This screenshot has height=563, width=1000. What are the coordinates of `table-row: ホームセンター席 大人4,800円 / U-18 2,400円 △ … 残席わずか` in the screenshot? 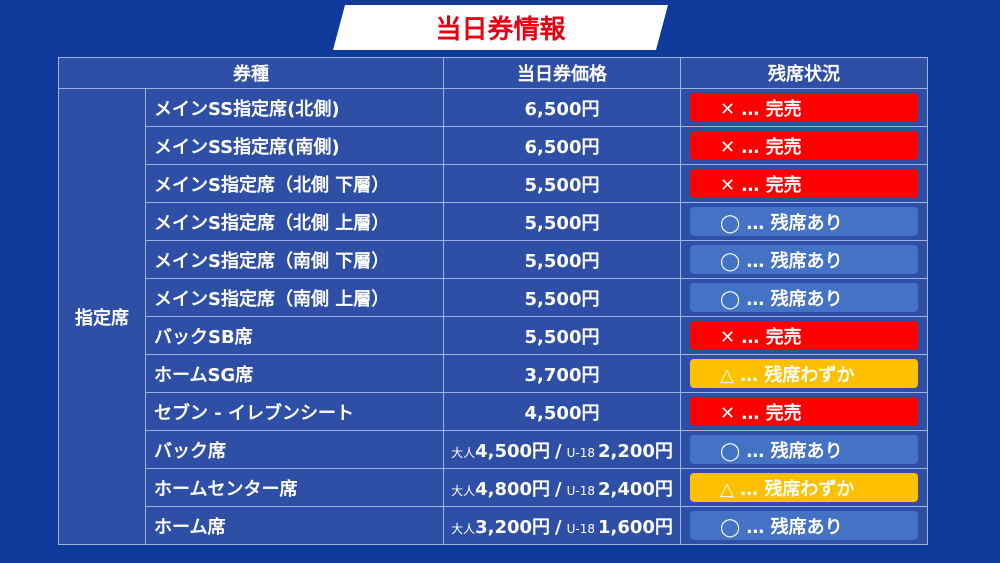 It's located at (493, 487).